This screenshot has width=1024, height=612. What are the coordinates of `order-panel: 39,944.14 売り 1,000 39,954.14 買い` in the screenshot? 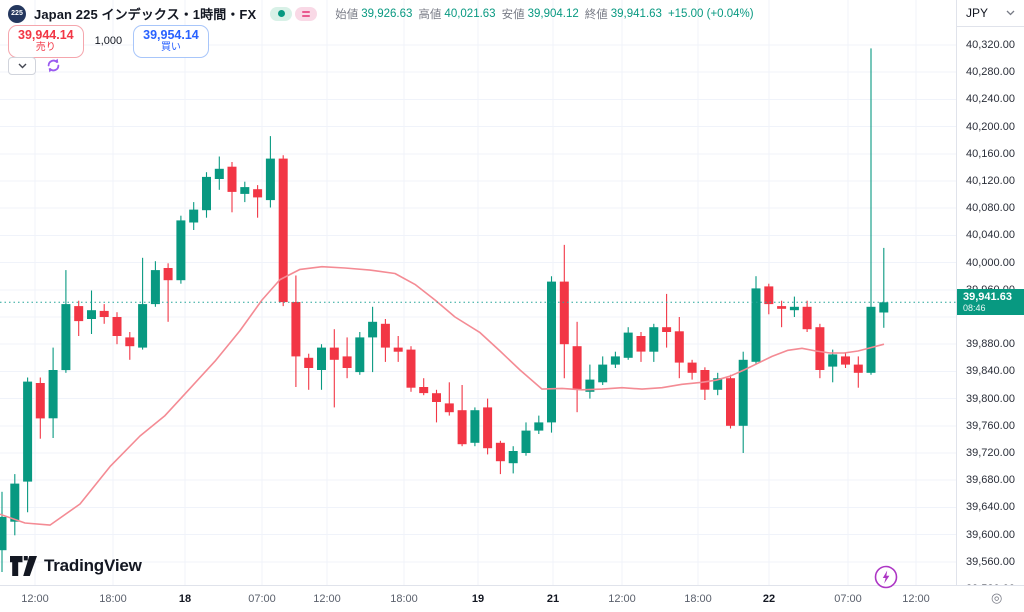 It's located at (108, 41).